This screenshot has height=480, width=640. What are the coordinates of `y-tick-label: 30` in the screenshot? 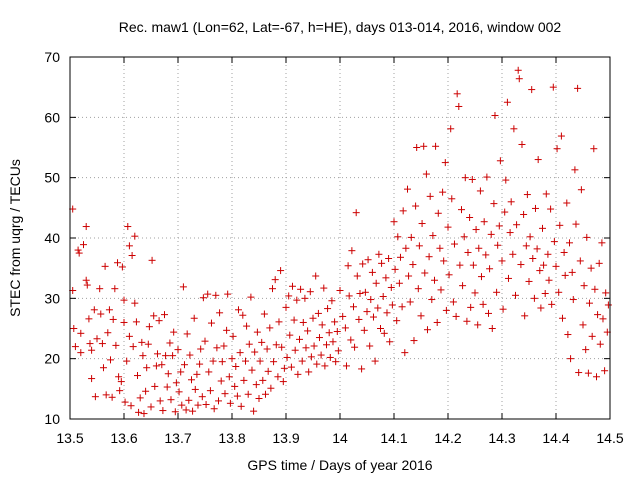 It's located at (52, 298).